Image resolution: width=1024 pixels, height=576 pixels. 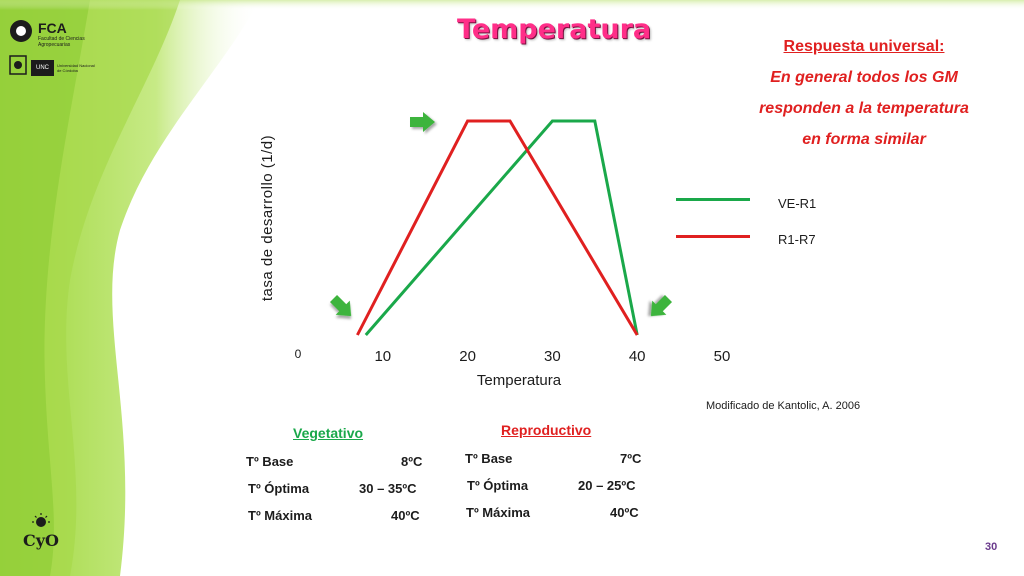 I want to click on reproductivo-value: 7ºC, so click(x=631, y=458).